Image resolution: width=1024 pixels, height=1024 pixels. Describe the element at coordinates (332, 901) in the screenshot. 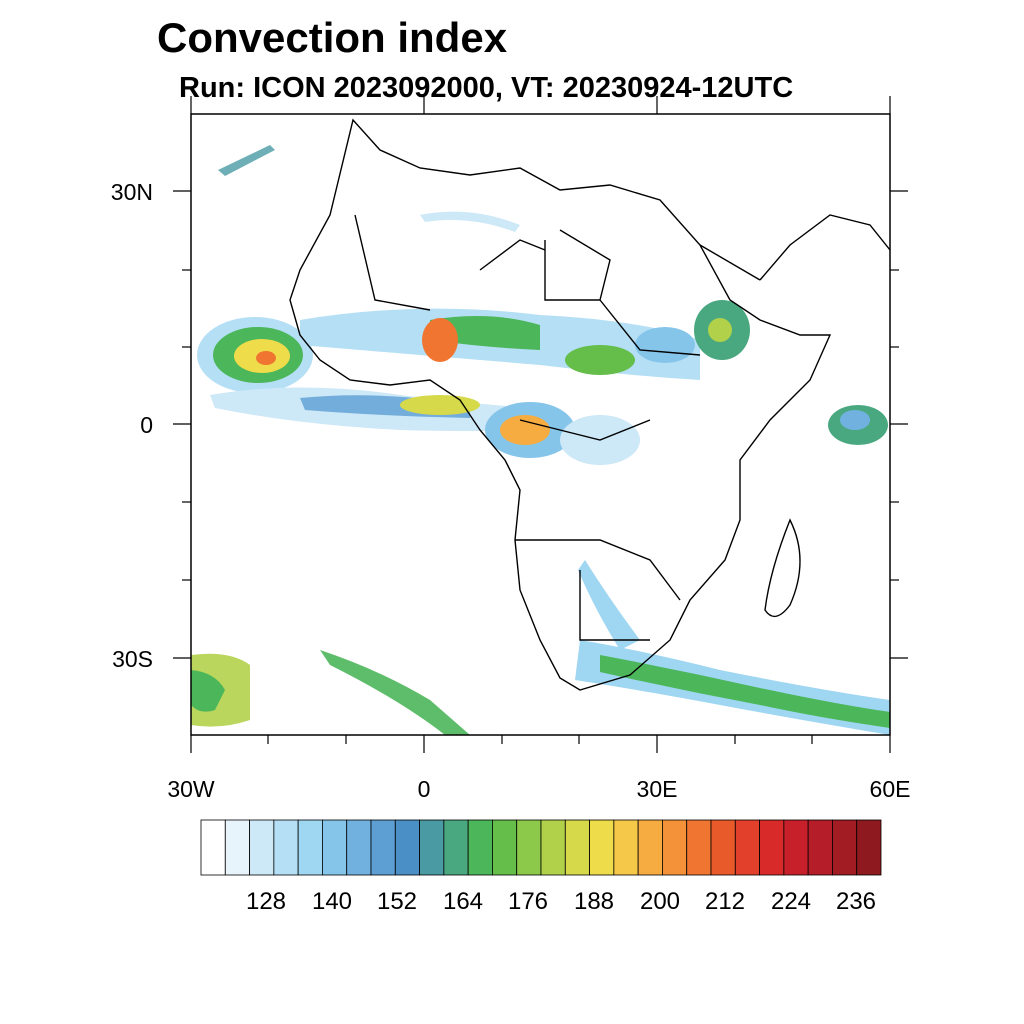

I see `colorbar-label: 140` at that location.